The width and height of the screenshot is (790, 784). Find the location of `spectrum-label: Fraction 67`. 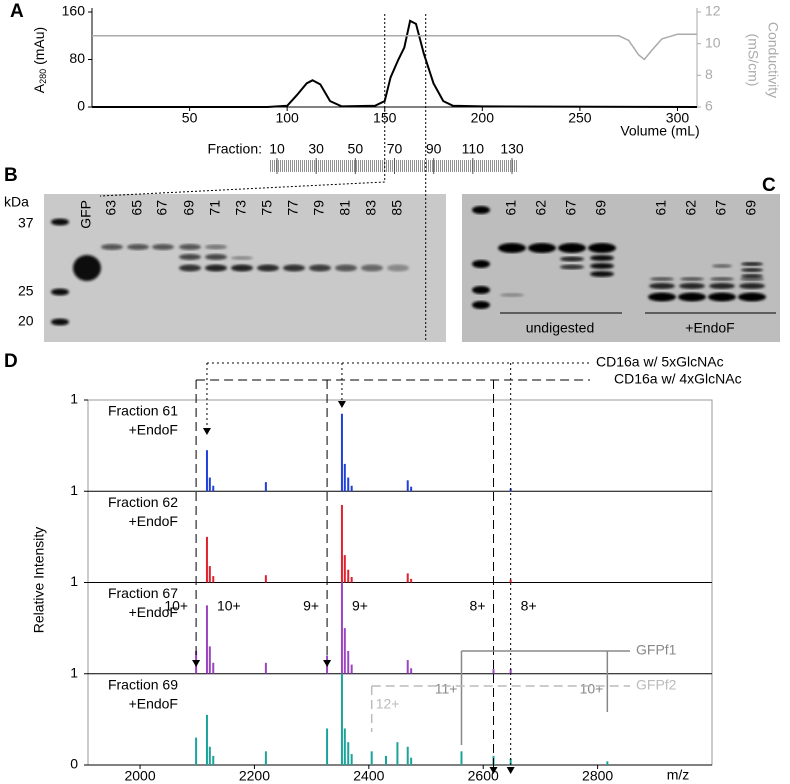

spectrum-label: Fraction 67 is located at coordinates (143, 593).